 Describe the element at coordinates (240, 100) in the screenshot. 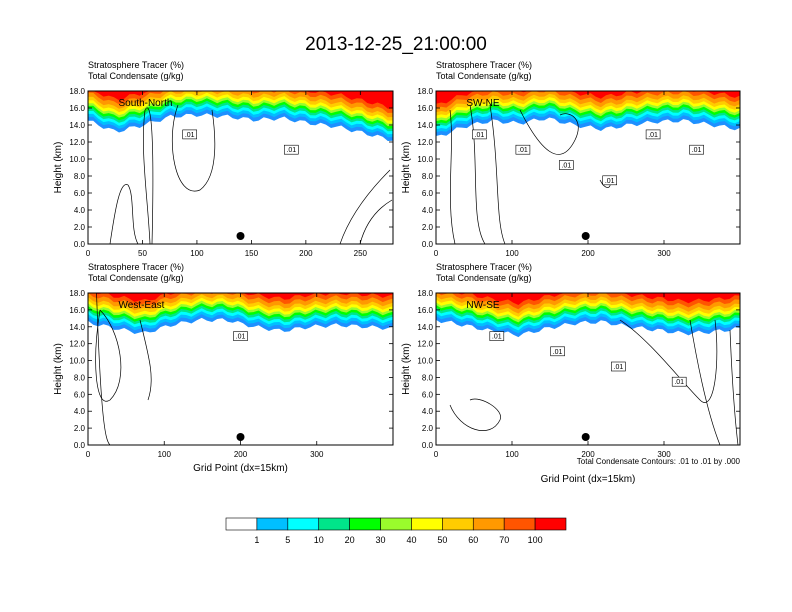

I see `tracer-band-top` at that location.